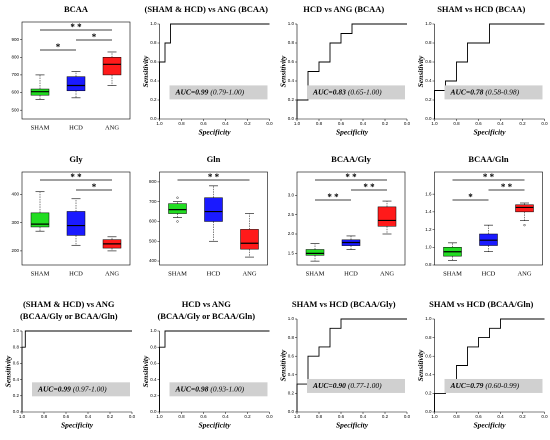  I want to click on y-tick-label: 1.5, so click(291, 253).